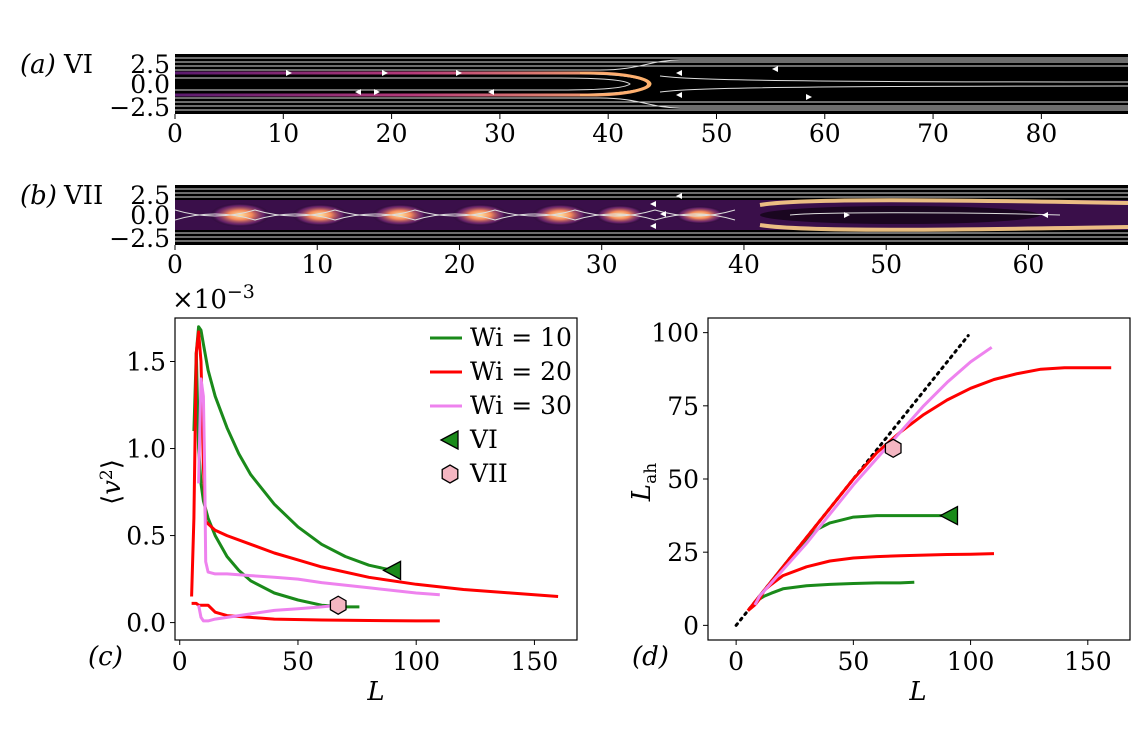  Describe the element at coordinates (651, 215) in the screenshot. I see `panel-b-heatmap` at that location.